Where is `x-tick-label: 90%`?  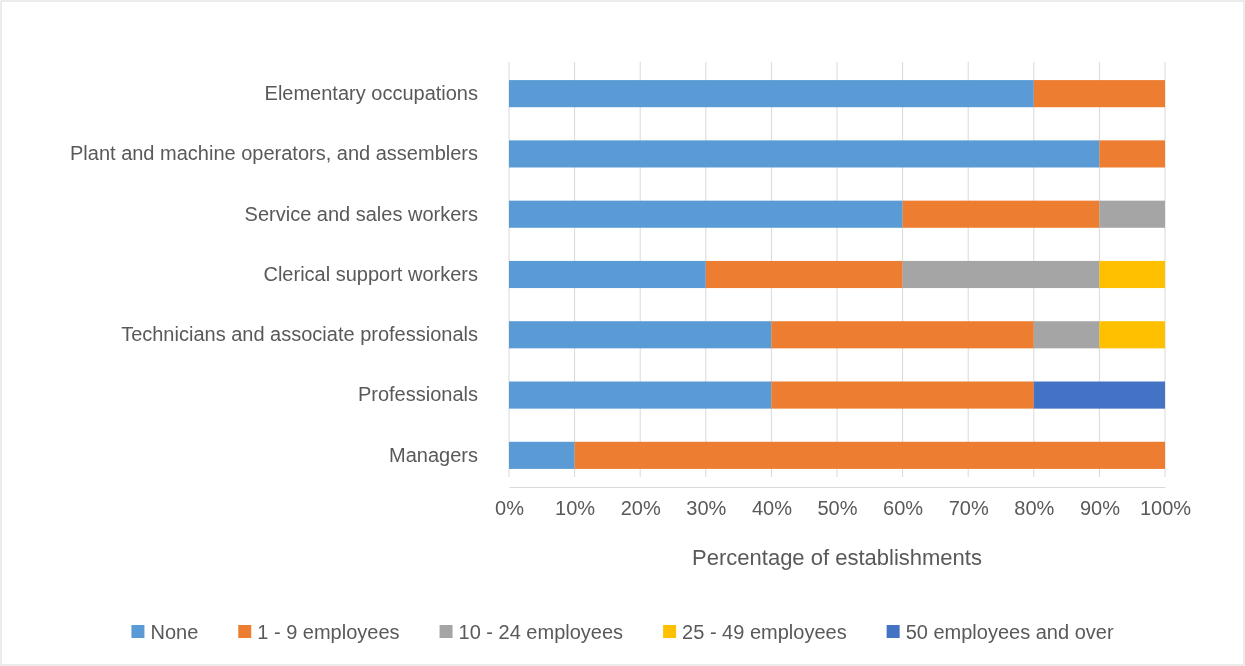 x-tick-label: 90% is located at coordinates (1100, 508).